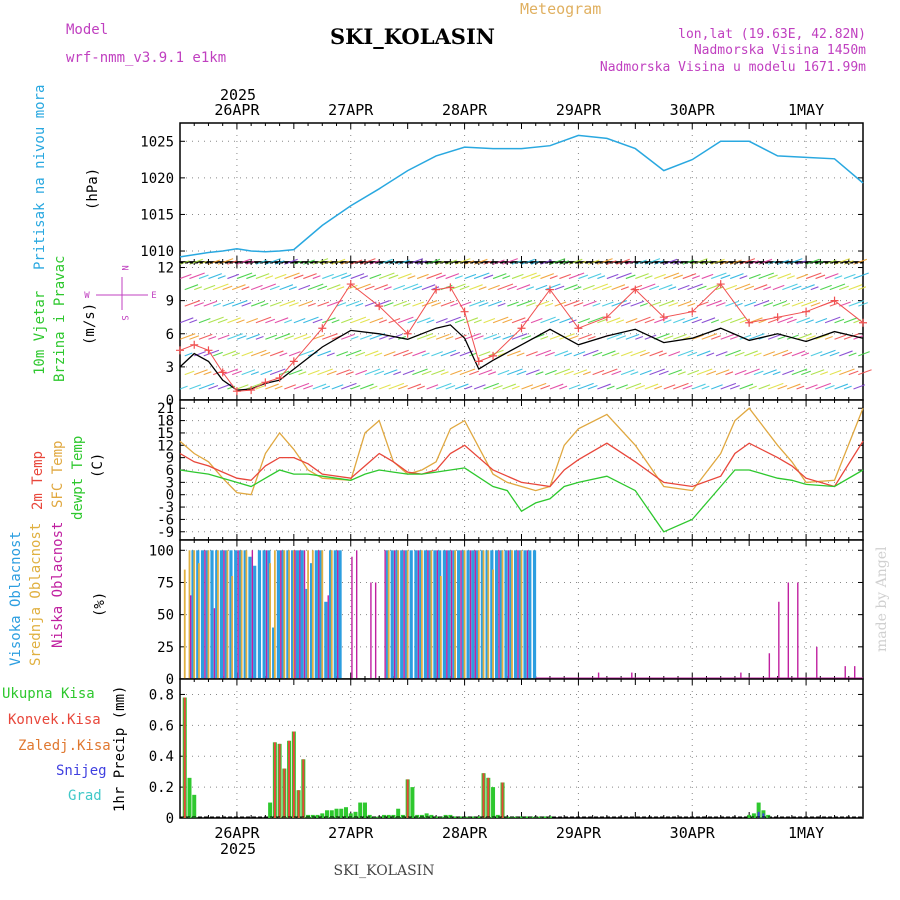 The image size is (900, 900). What do you see at coordinates (48, 694) in the screenshot?
I see `precip-total-label: Ukupna Kisa` at bounding box center [48, 694].